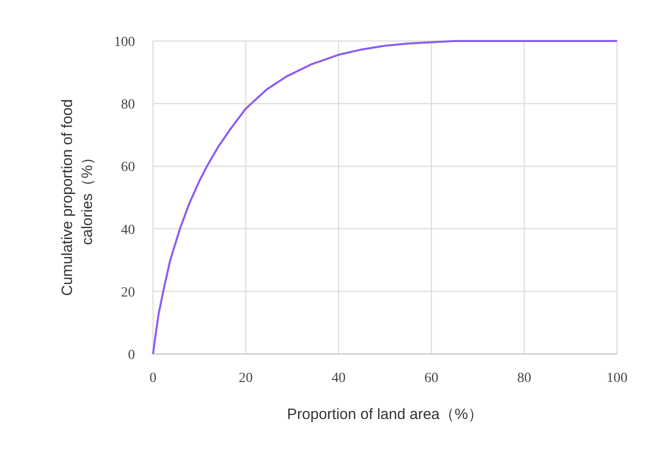 The height and width of the screenshot is (453, 652). Describe the element at coordinates (617, 378) in the screenshot. I see `x-tick-label: 100` at that location.